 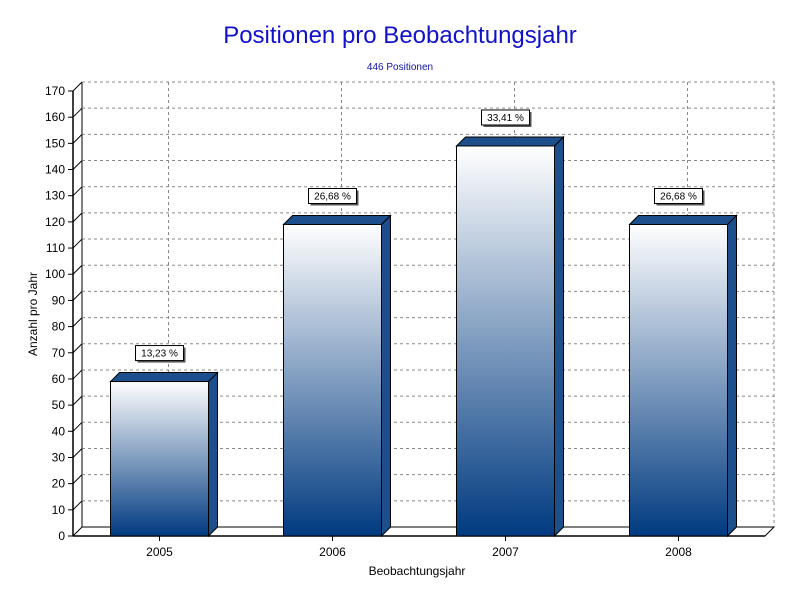 I want to click on y-tick-label: 10, so click(x=59, y=510).